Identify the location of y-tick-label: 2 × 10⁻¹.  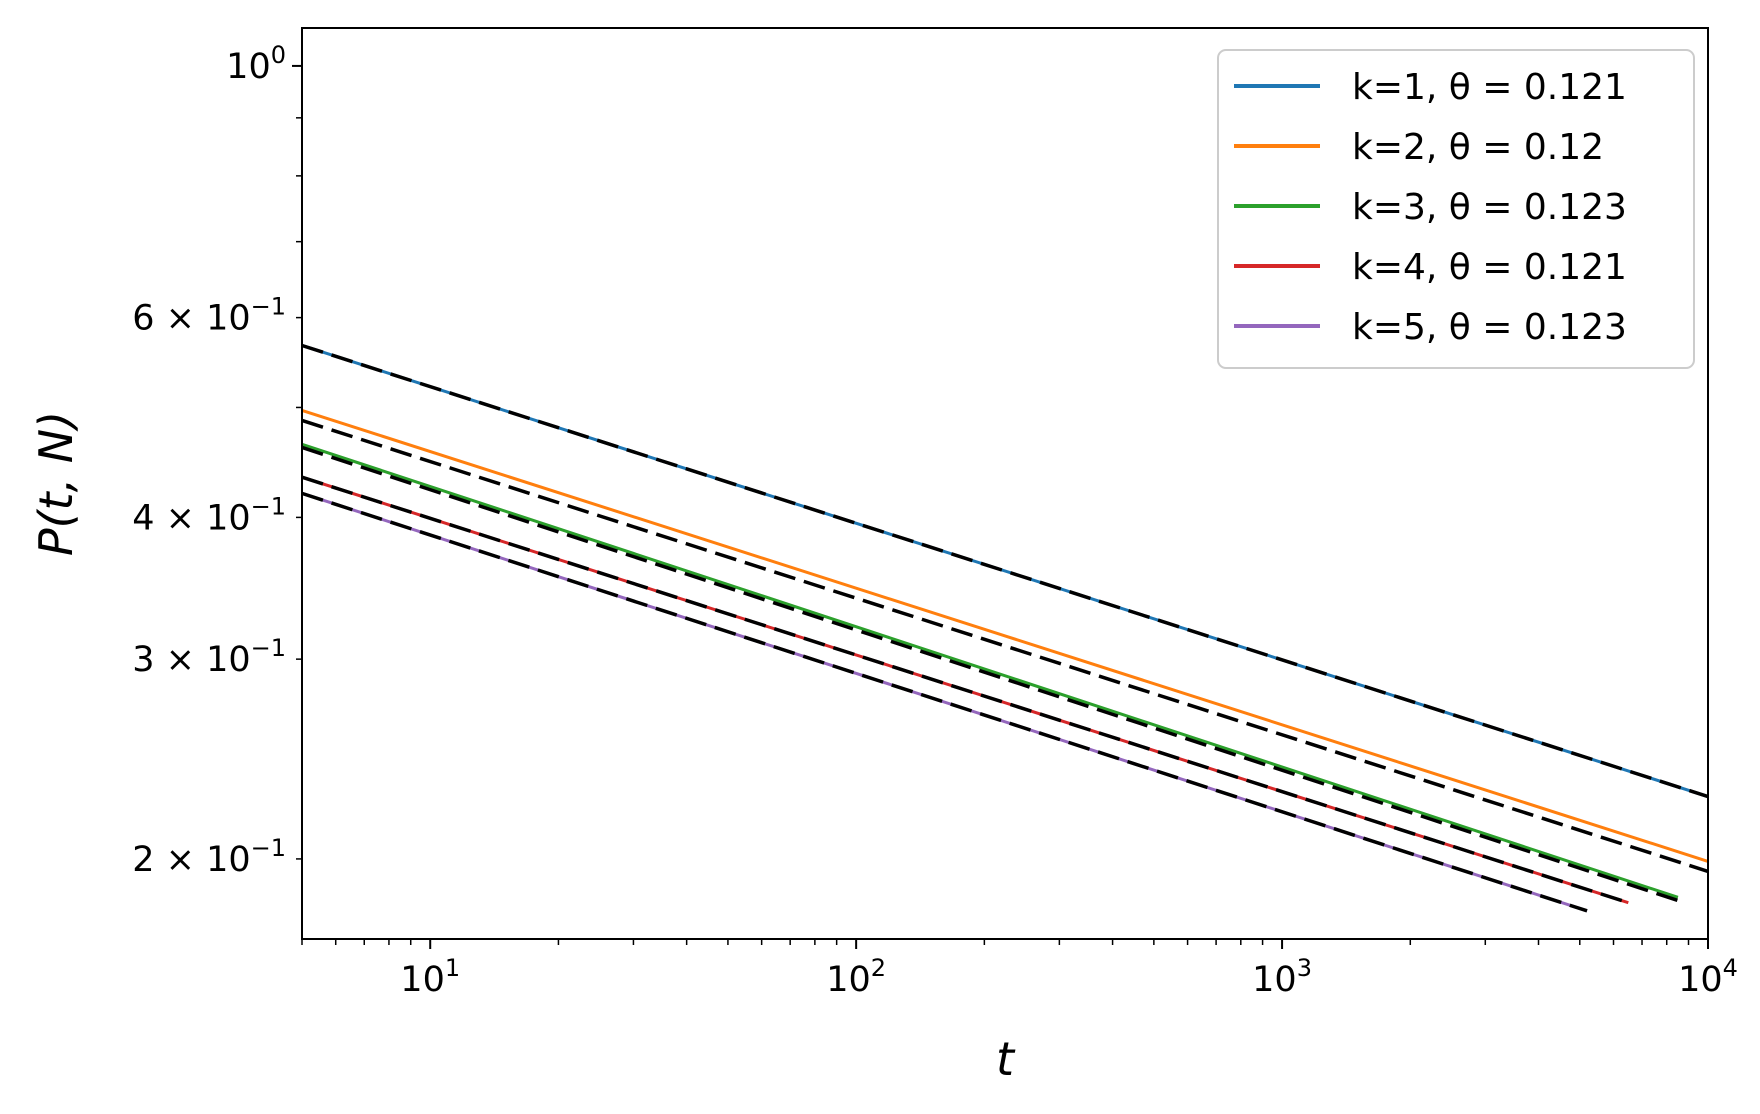
(209, 857).